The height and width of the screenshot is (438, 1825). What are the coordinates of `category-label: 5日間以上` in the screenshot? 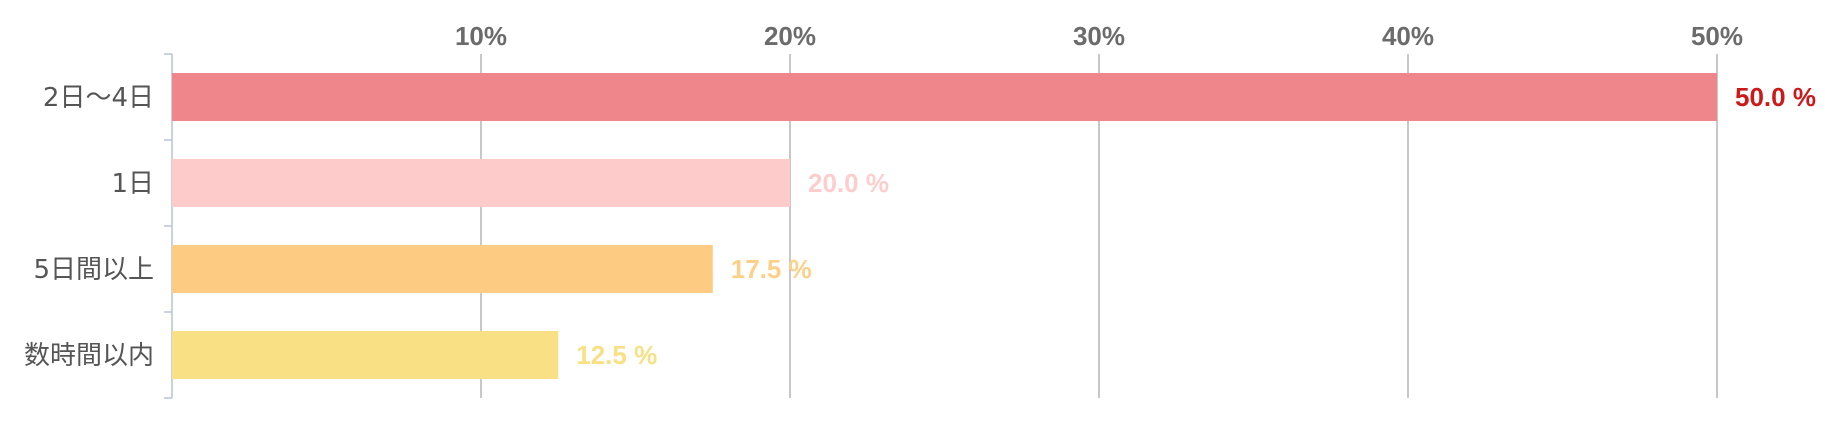 It's located at (93, 270).